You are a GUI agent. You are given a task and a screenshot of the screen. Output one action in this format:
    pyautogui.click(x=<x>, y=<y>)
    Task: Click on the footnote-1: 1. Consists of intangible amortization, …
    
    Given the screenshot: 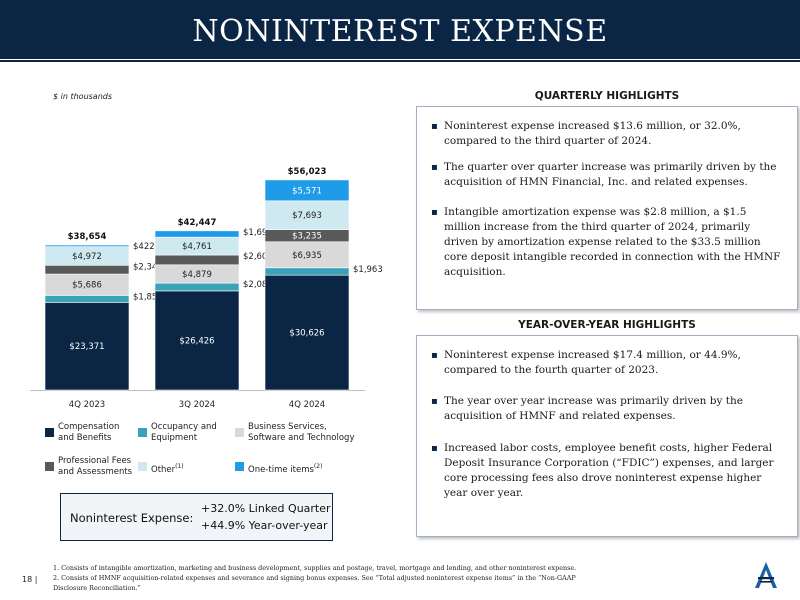 What is the action you would take?
    pyautogui.click(x=315, y=568)
    